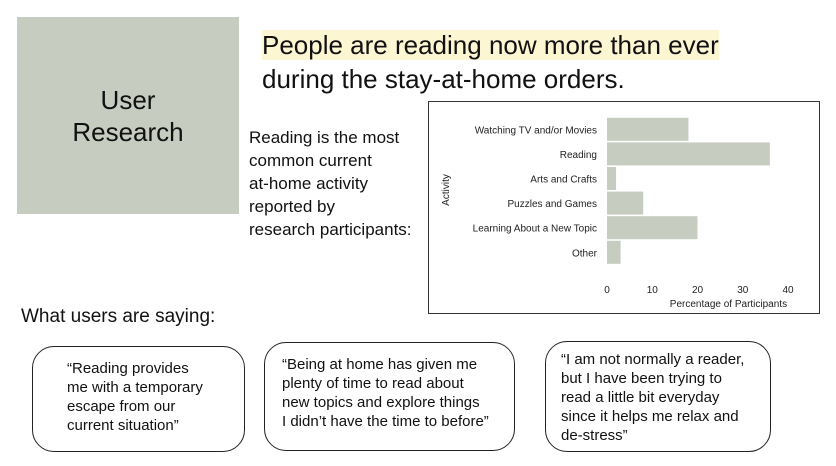  What do you see at coordinates (585, 253) in the screenshot?
I see `category-label: Other` at bounding box center [585, 253].